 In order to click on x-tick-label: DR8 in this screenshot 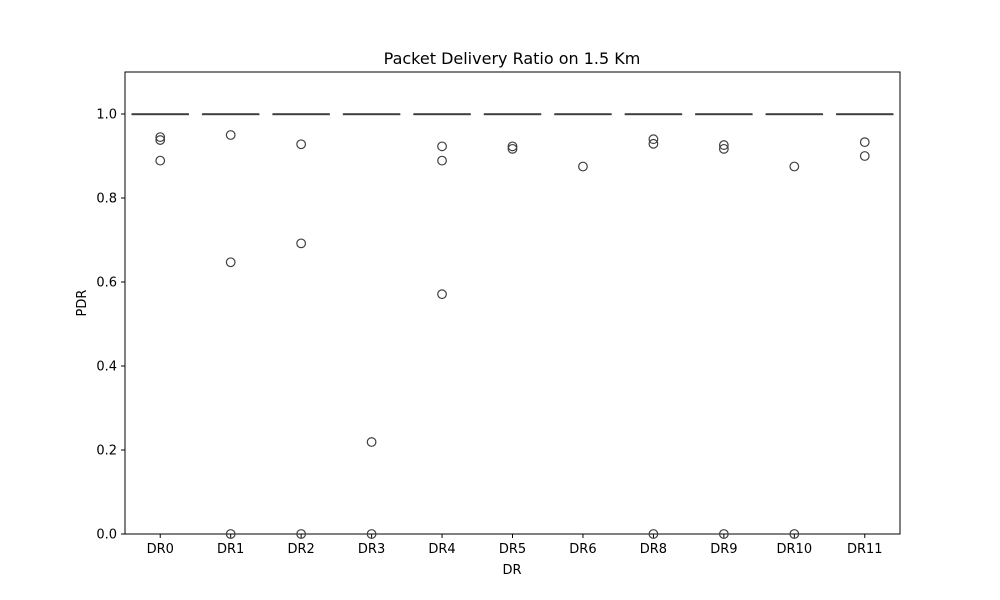, I will do `click(653, 549)`.